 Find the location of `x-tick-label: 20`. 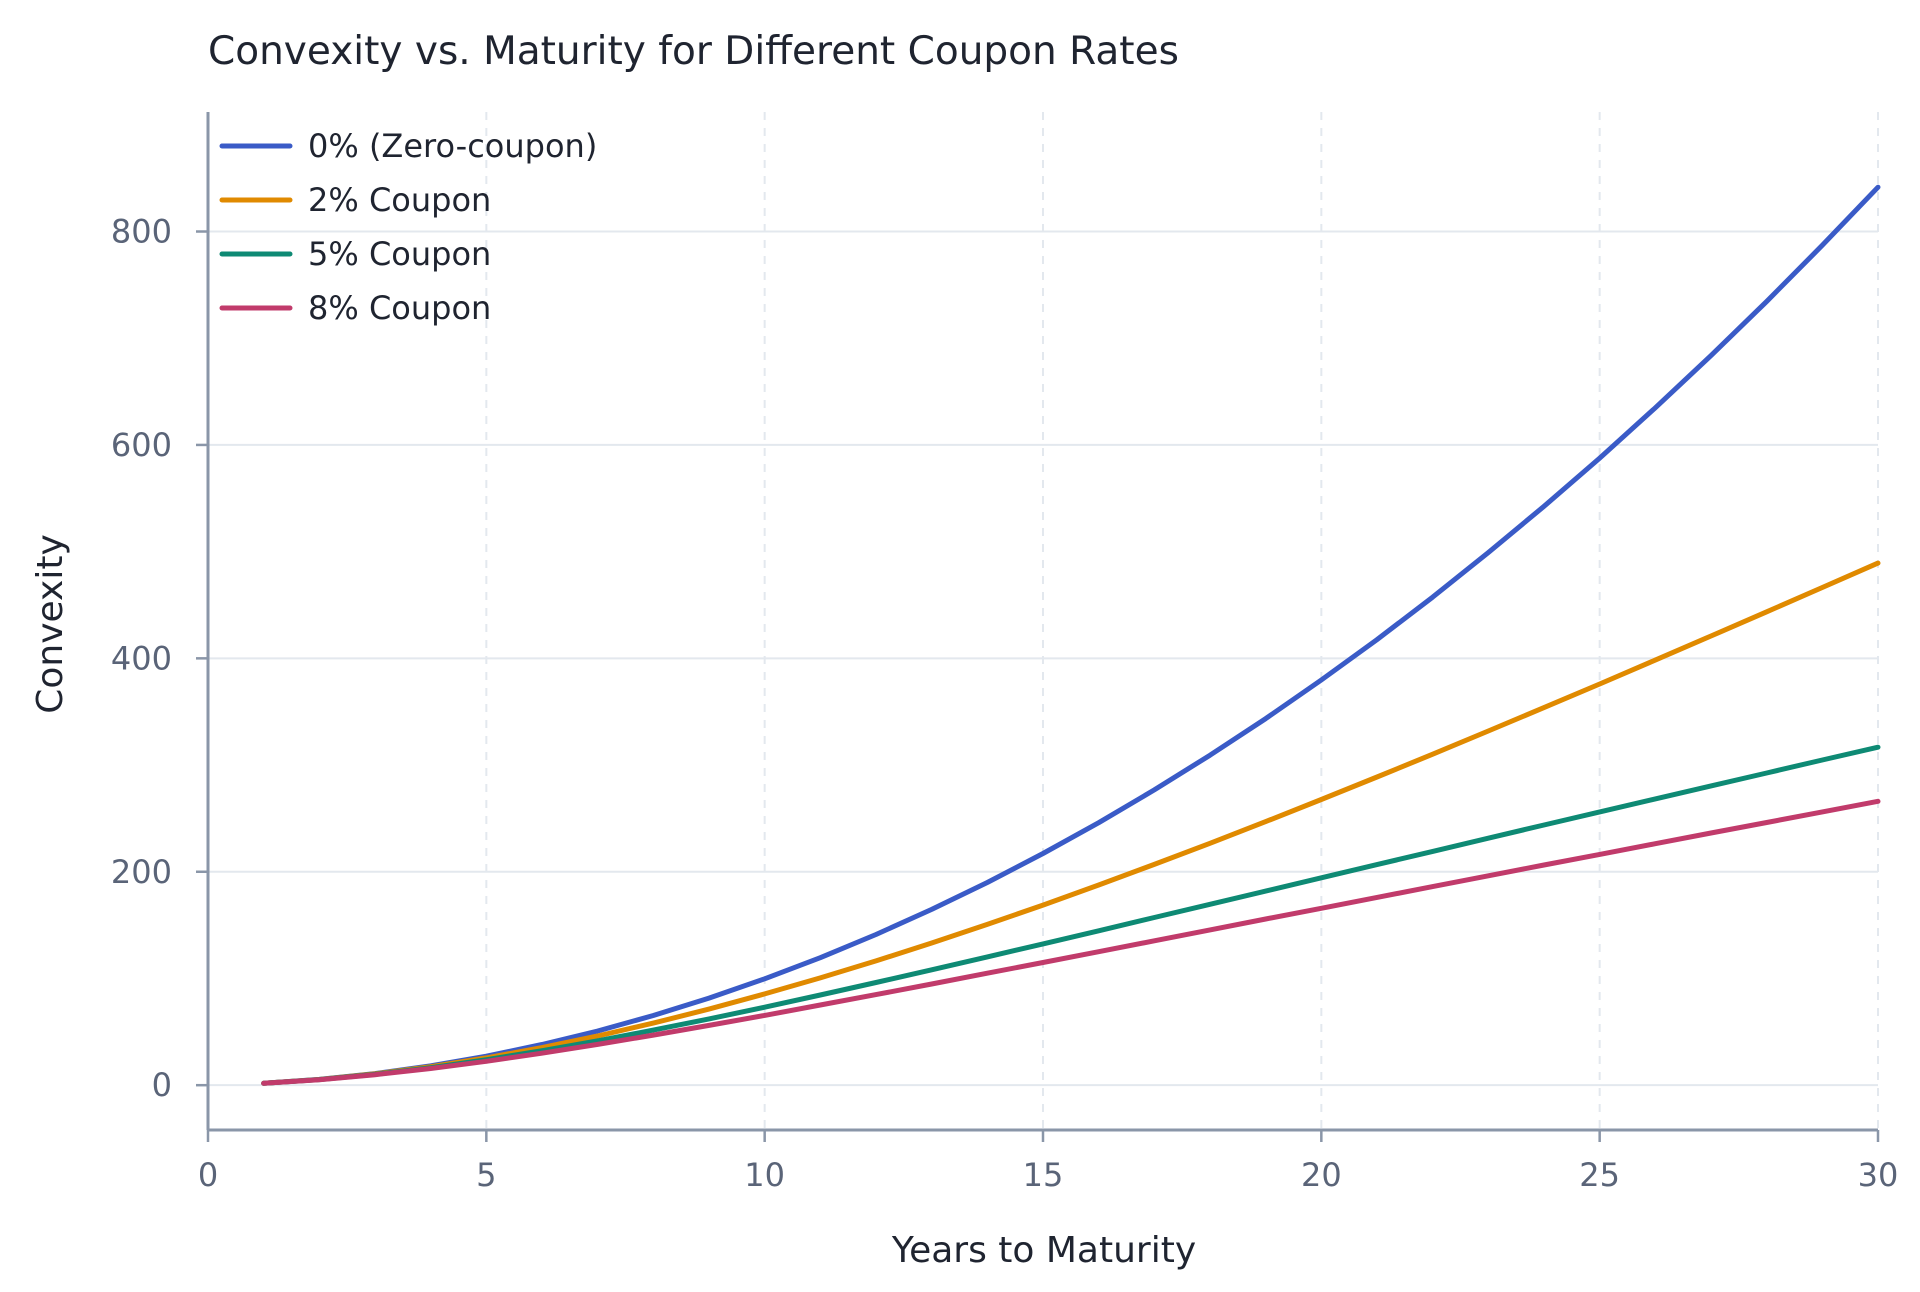

x-tick-label: 20 is located at coordinates (1321, 1175).